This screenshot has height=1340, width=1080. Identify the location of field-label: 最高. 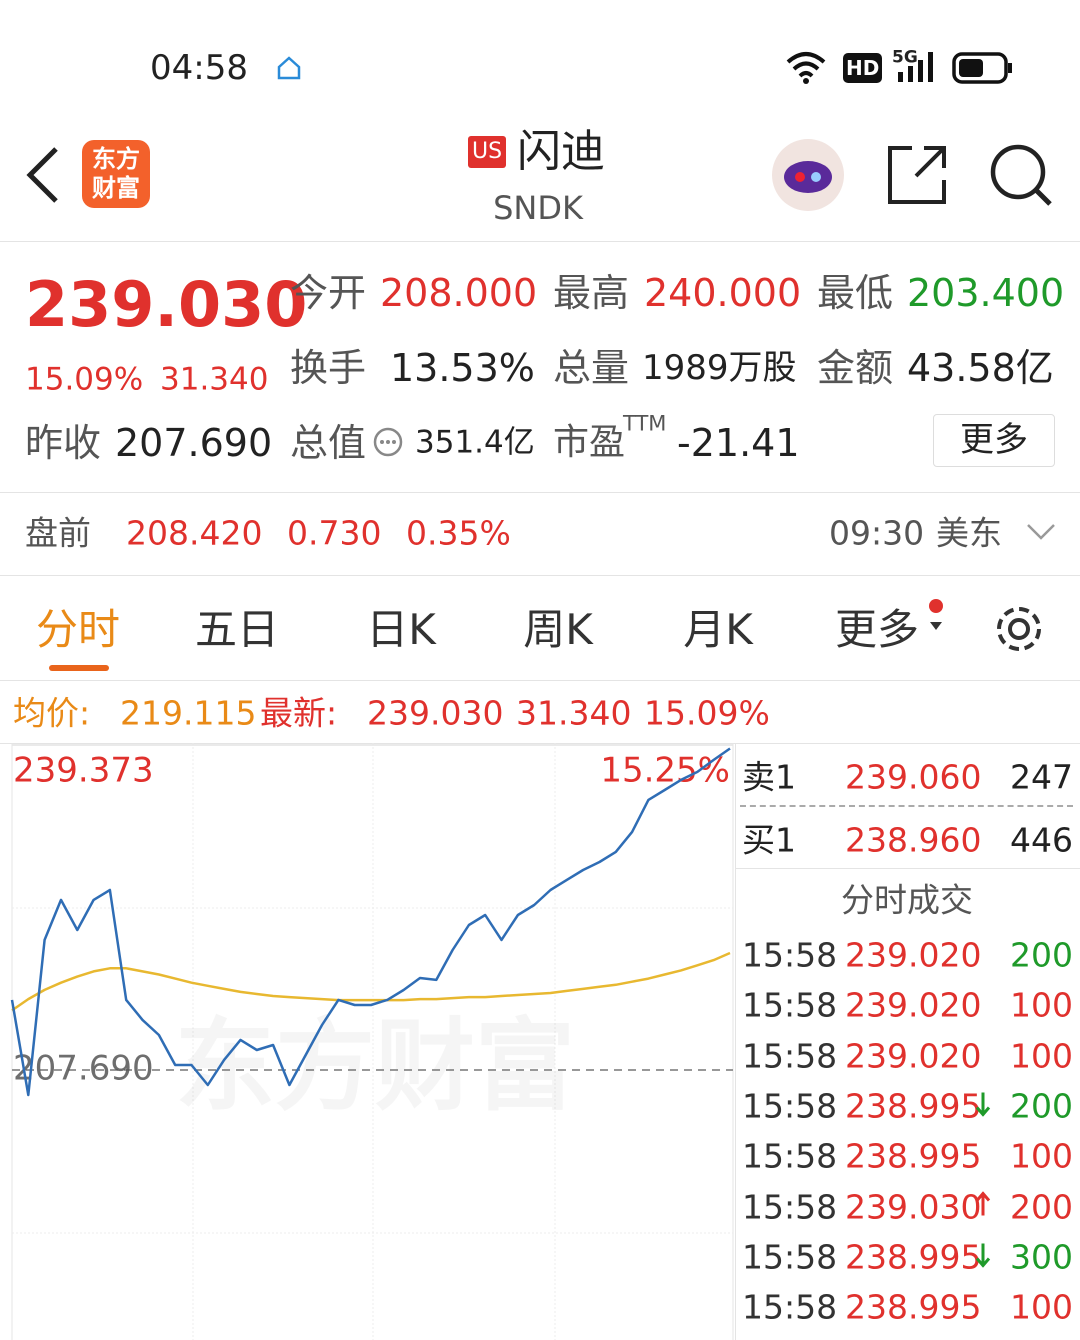
(591, 293).